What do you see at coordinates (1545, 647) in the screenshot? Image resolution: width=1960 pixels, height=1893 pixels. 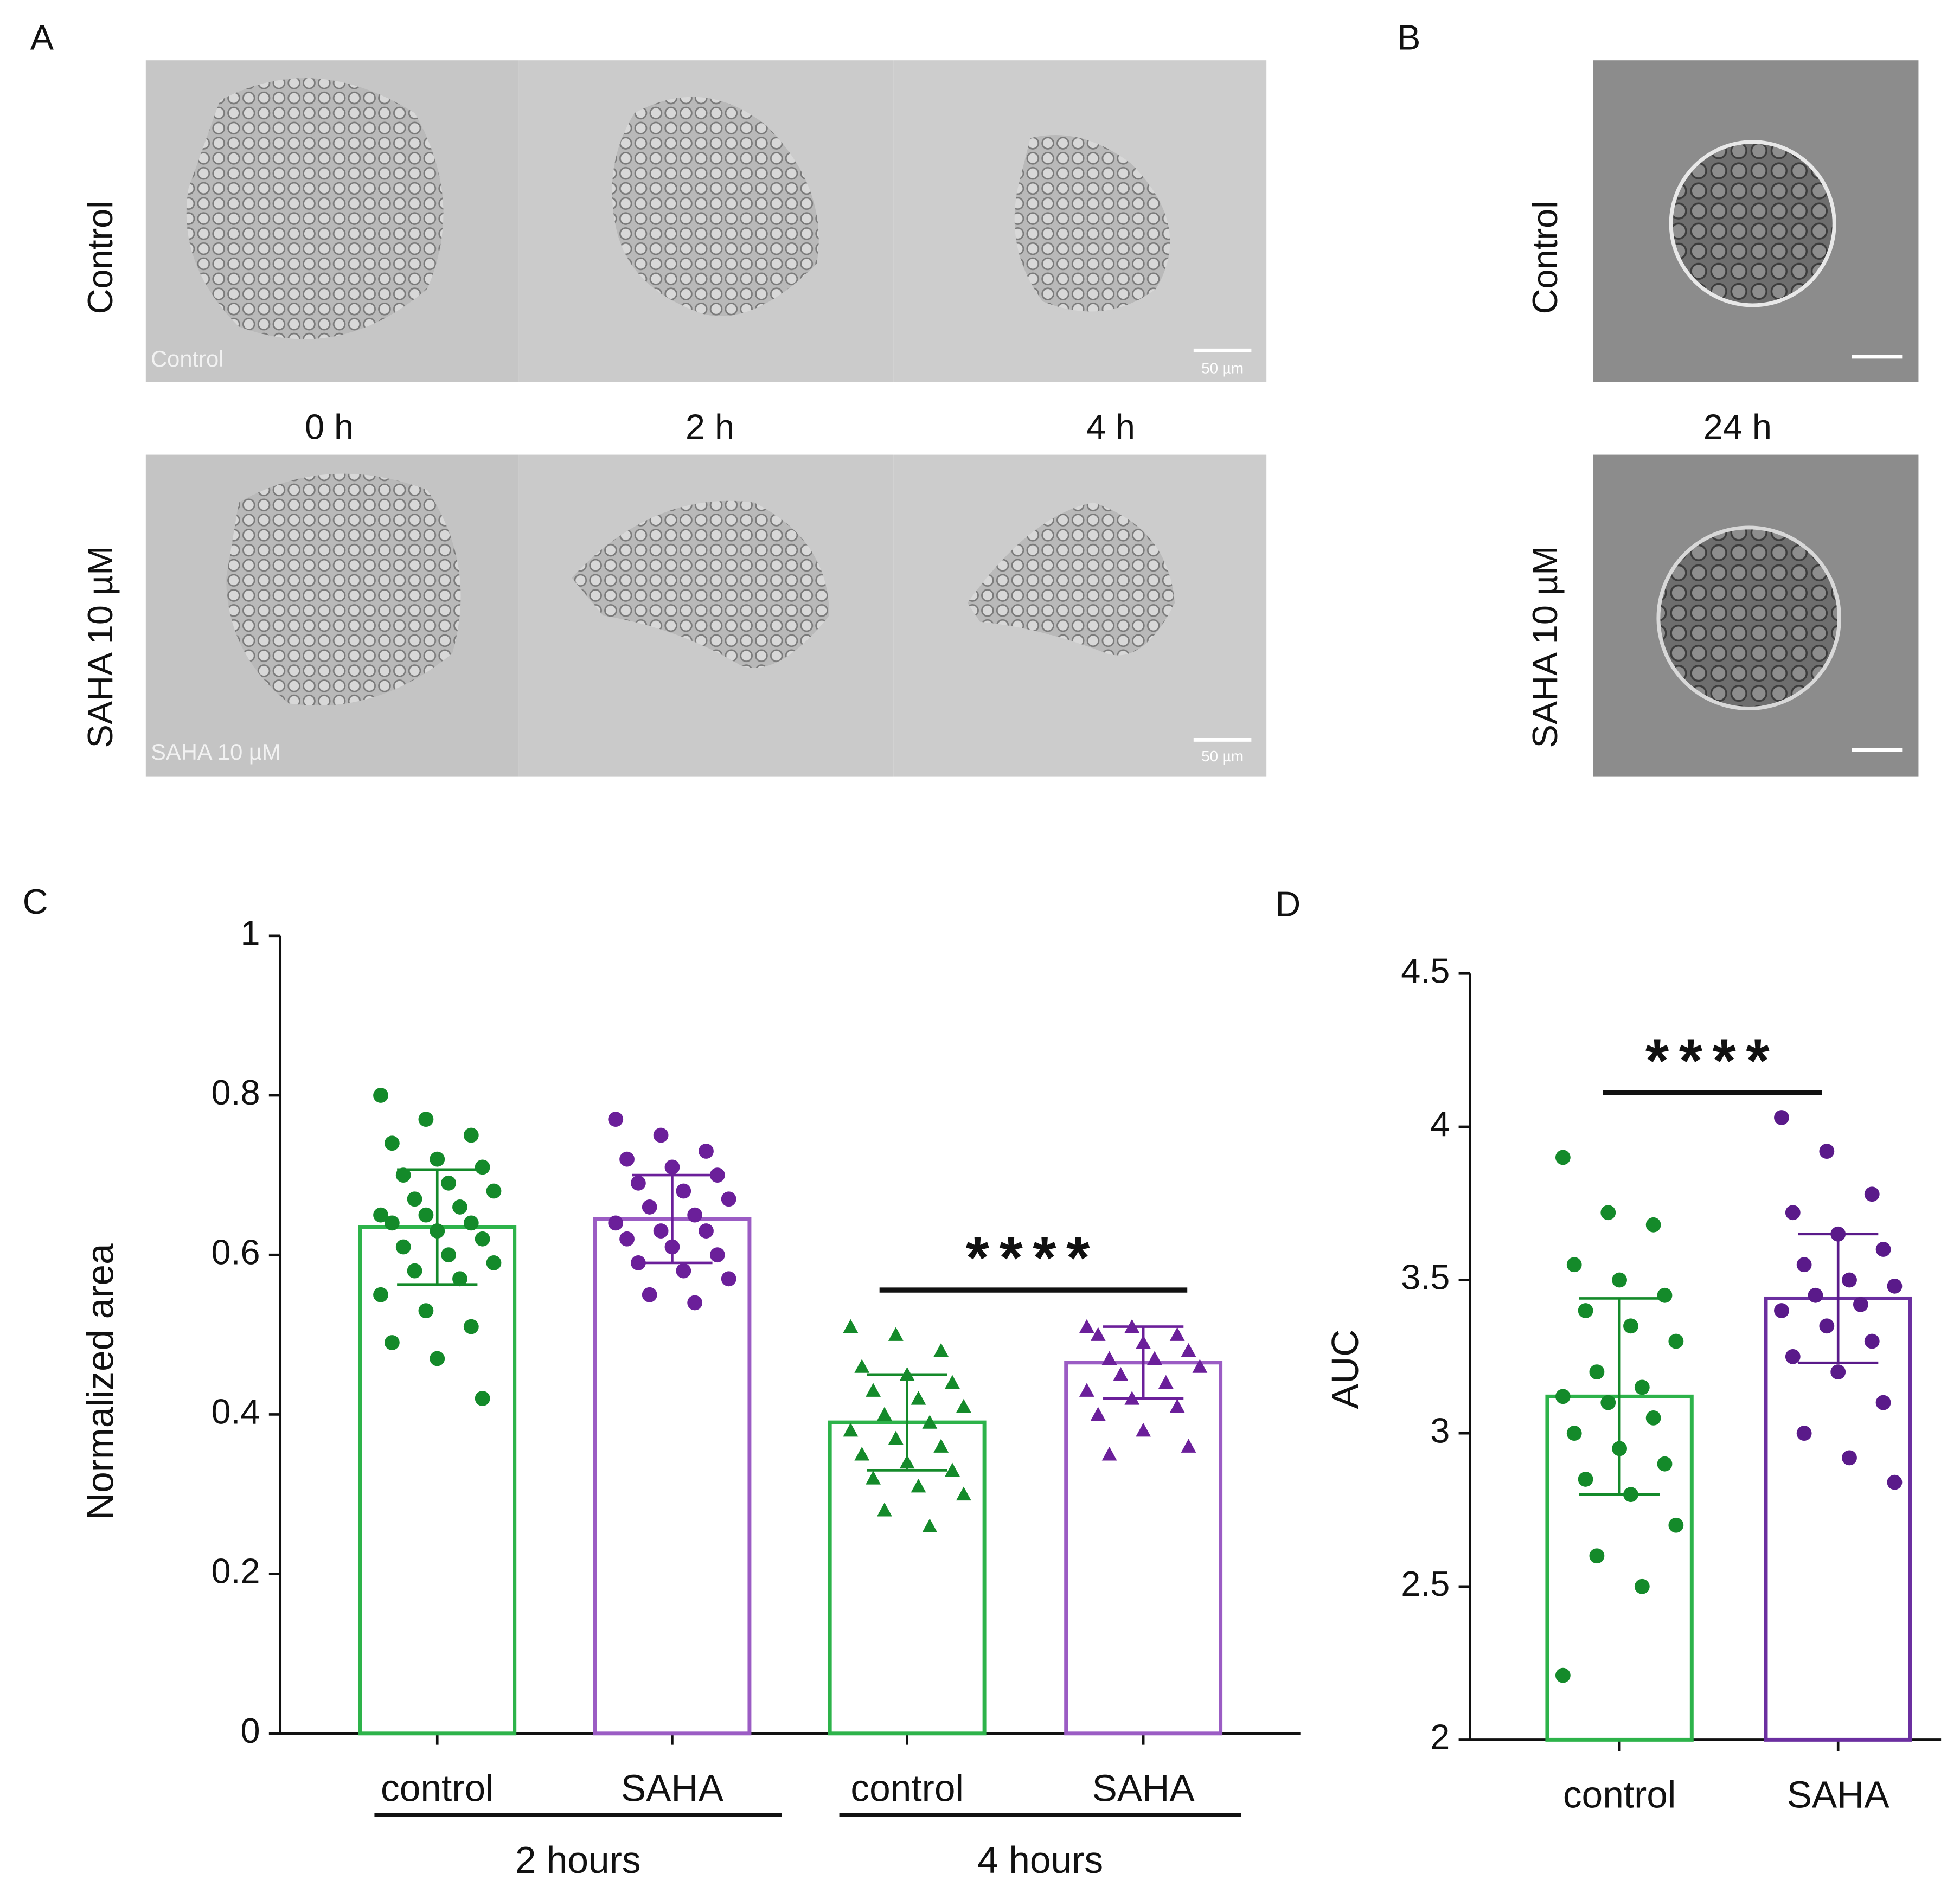 I see `row-label: SAHA 10 µM` at bounding box center [1545, 647].